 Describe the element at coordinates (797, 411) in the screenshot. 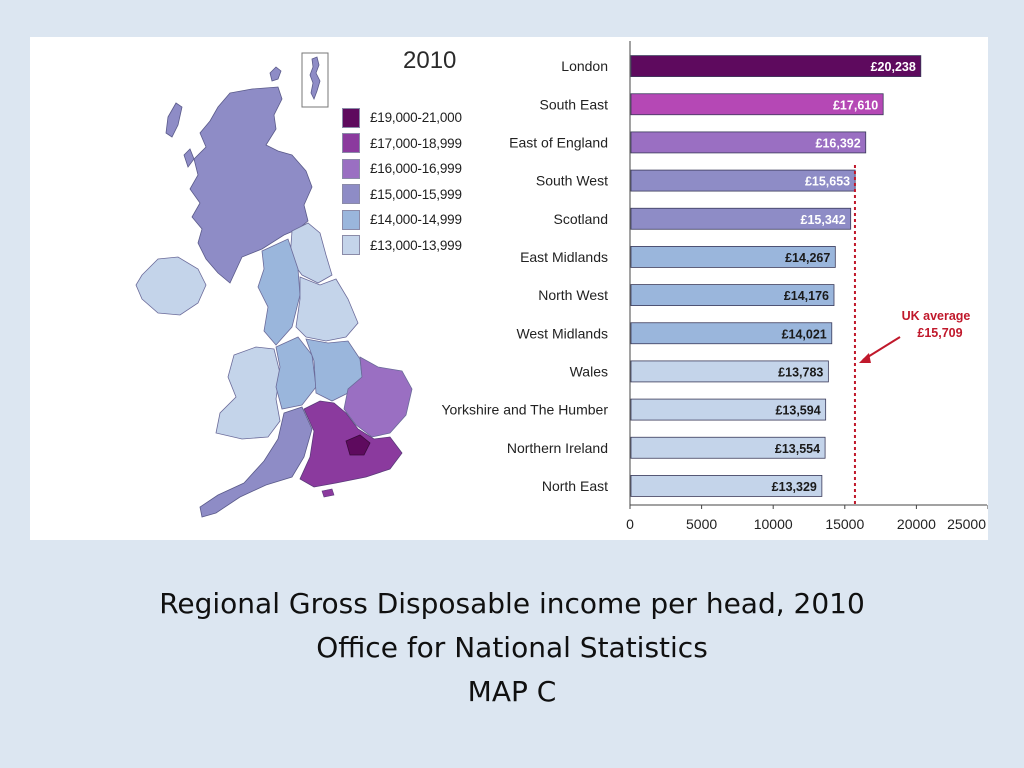

I see `data-label: £13,594` at that location.